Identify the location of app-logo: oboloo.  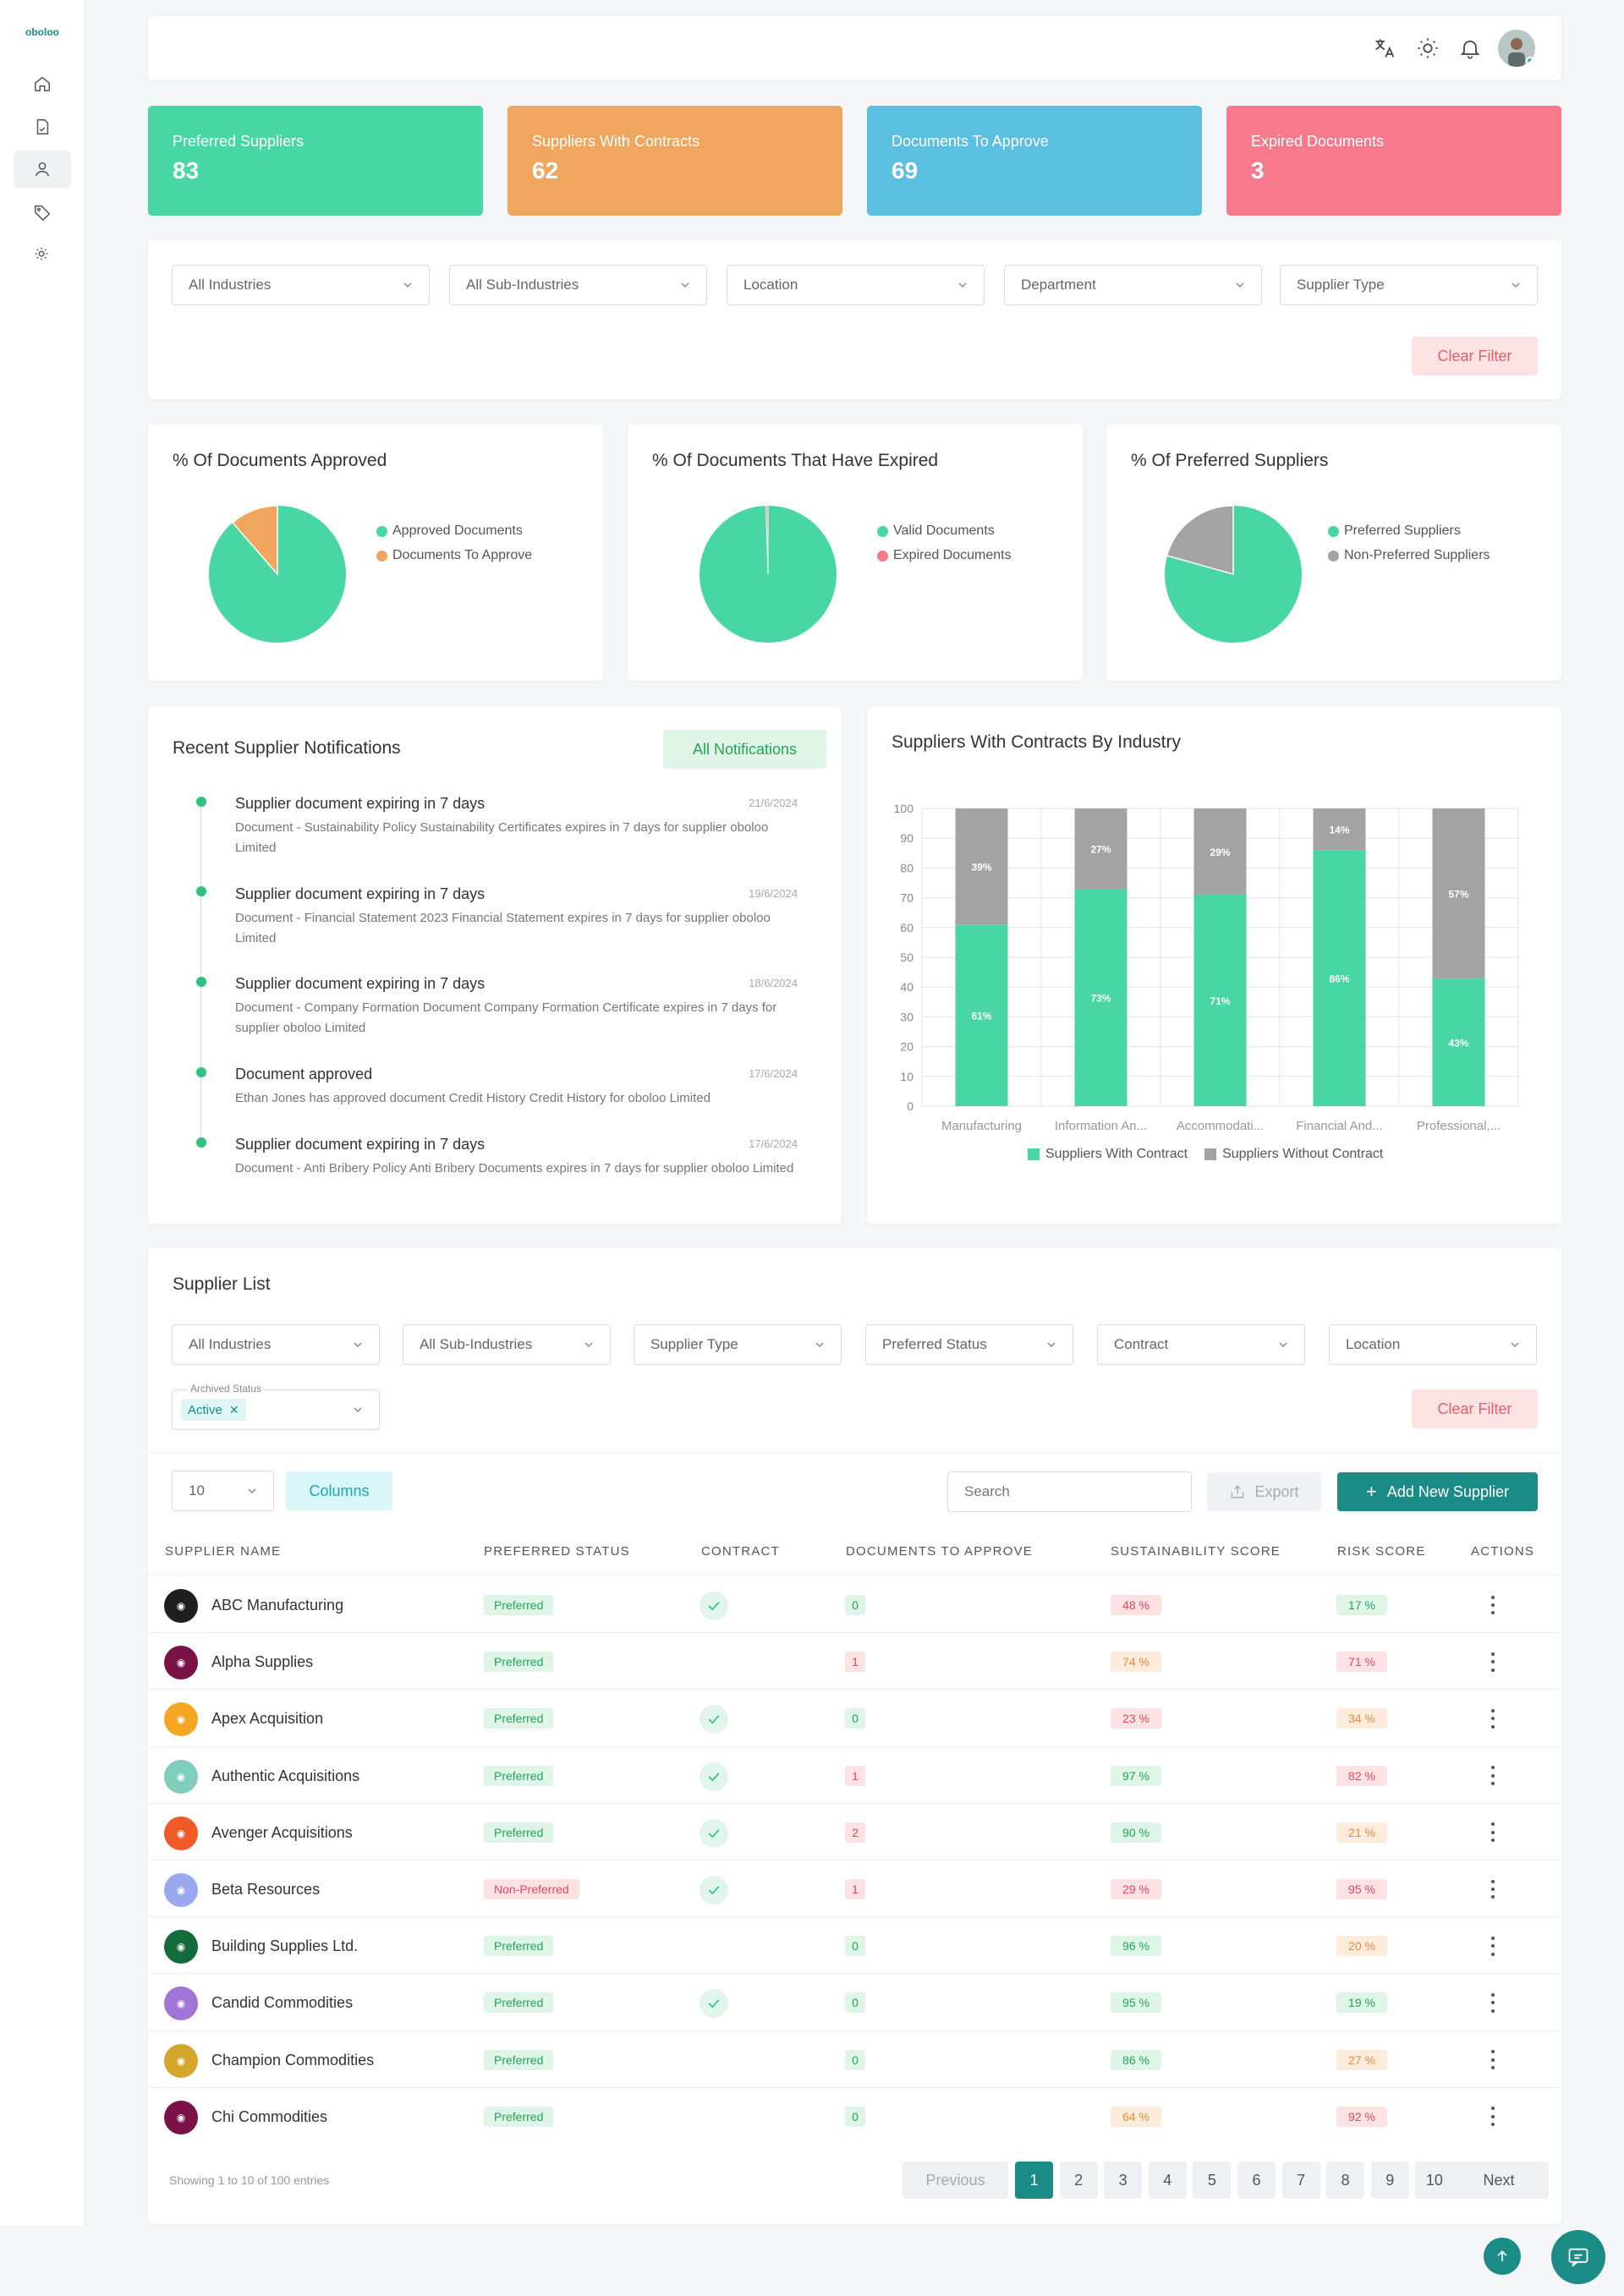
(42, 32).